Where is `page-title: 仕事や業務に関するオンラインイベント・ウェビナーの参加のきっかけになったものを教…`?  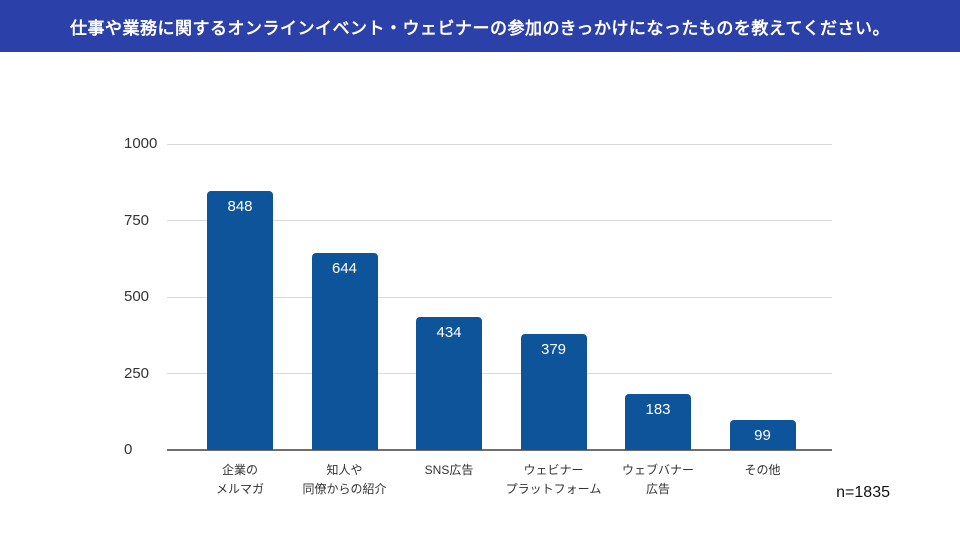
page-title: 仕事や業務に関するオンラインイベント・ウェビナーの参加のきっかけになったものを教… is located at coordinates (480, 28).